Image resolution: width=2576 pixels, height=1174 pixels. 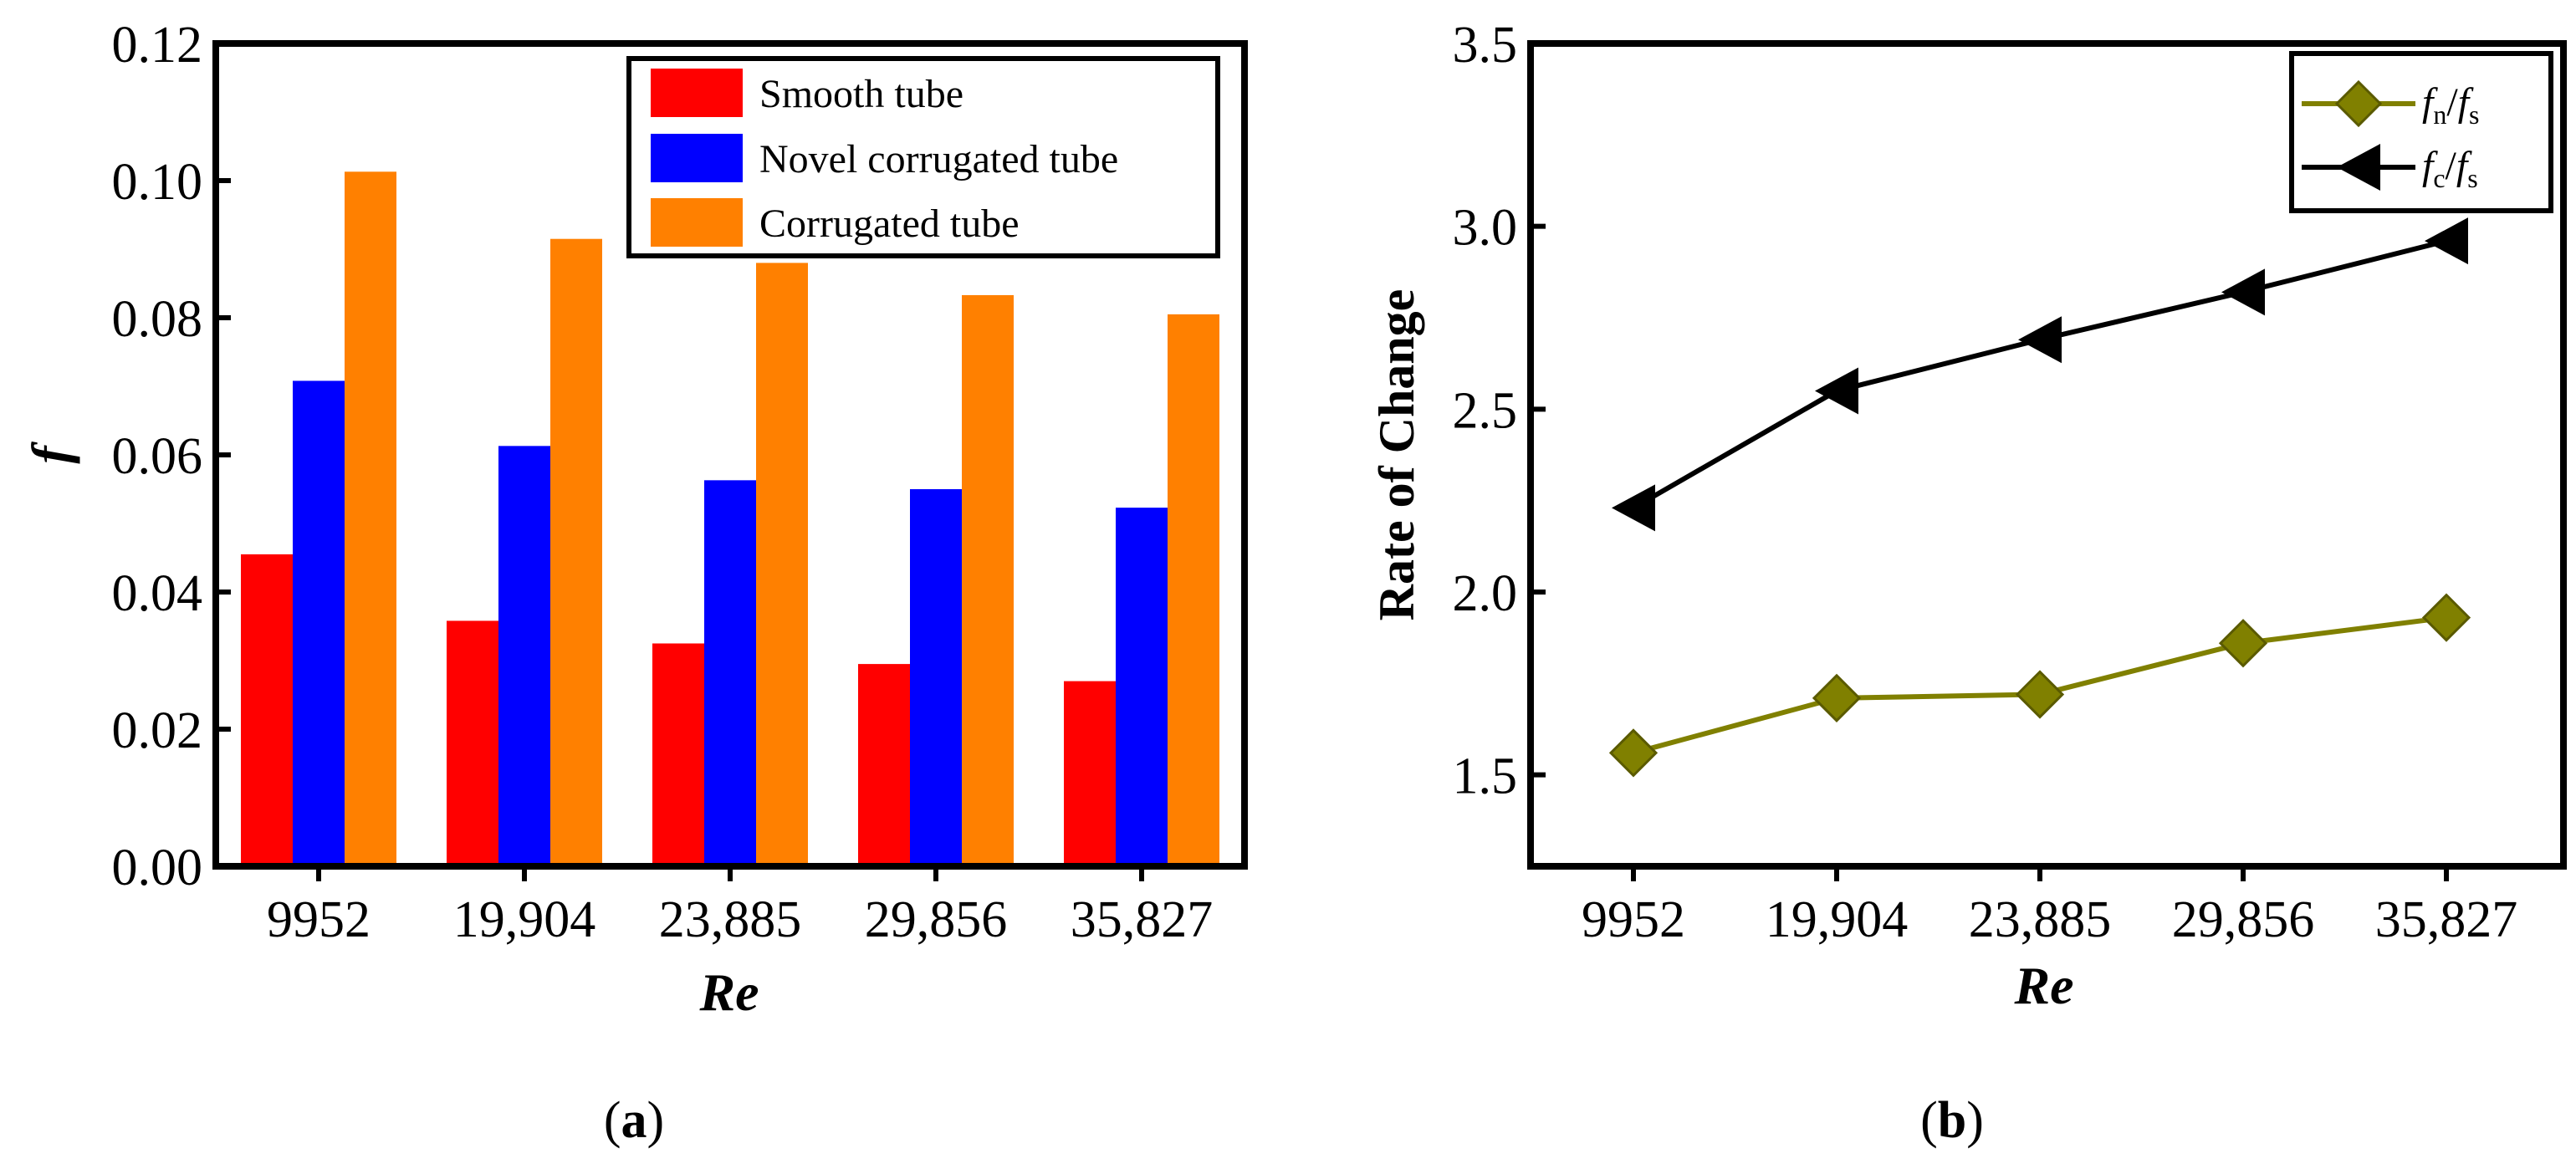 What do you see at coordinates (1485, 228) in the screenshot?
I see `y-tick-label: 3.0` at bounding box center [1485, 228].